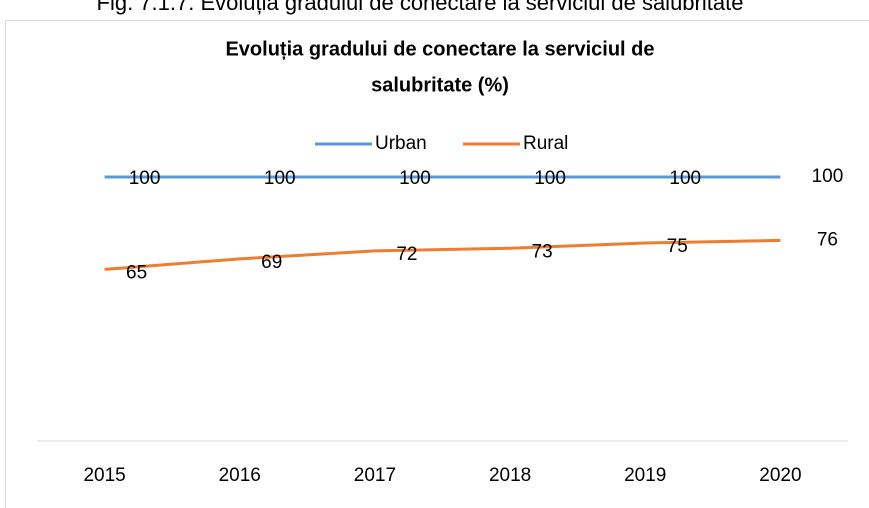  What do you see at coordinates (104, 475) in the screenshot?
I see `x-tick-label: 2015` at bounding box center [104, 475].